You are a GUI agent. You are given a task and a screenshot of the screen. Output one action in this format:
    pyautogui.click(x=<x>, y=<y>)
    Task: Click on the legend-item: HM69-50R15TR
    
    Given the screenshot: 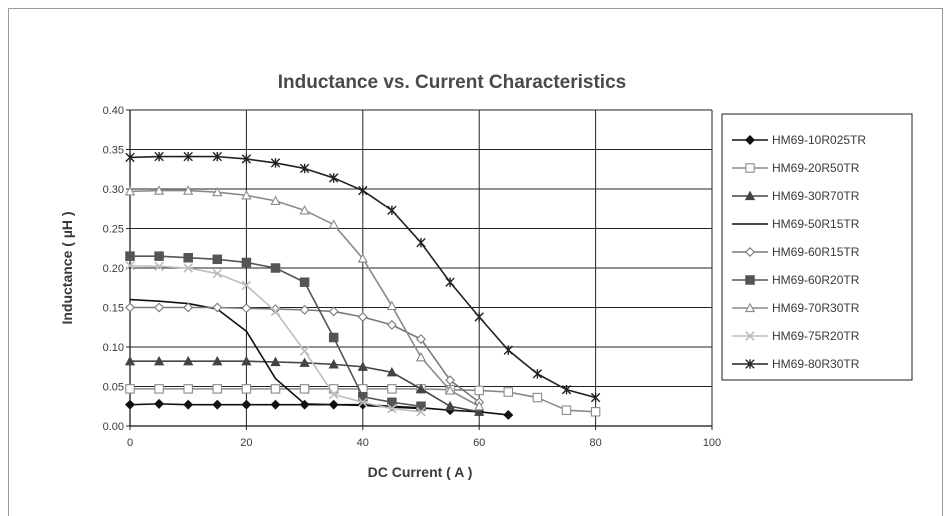 What is the action you would take?
    pyautogui.click(x=796, y=224)
    